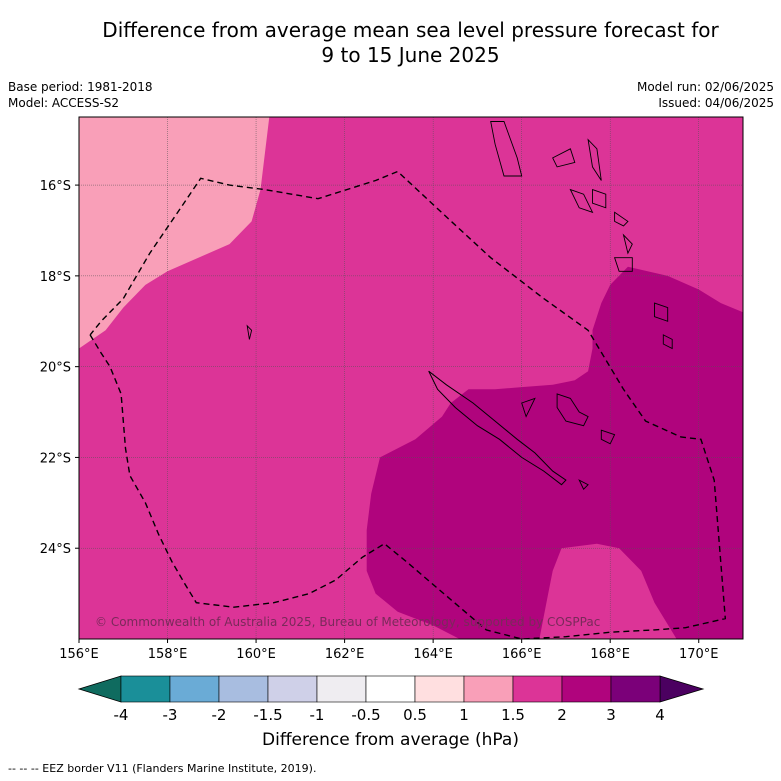 The width and height of the screenshot is (781, 781). What do you see at coordinates (410, 55) in the screenshot?
I see `title-line-2: 9 to 15 June 2025` at bounding box center [410, 55].